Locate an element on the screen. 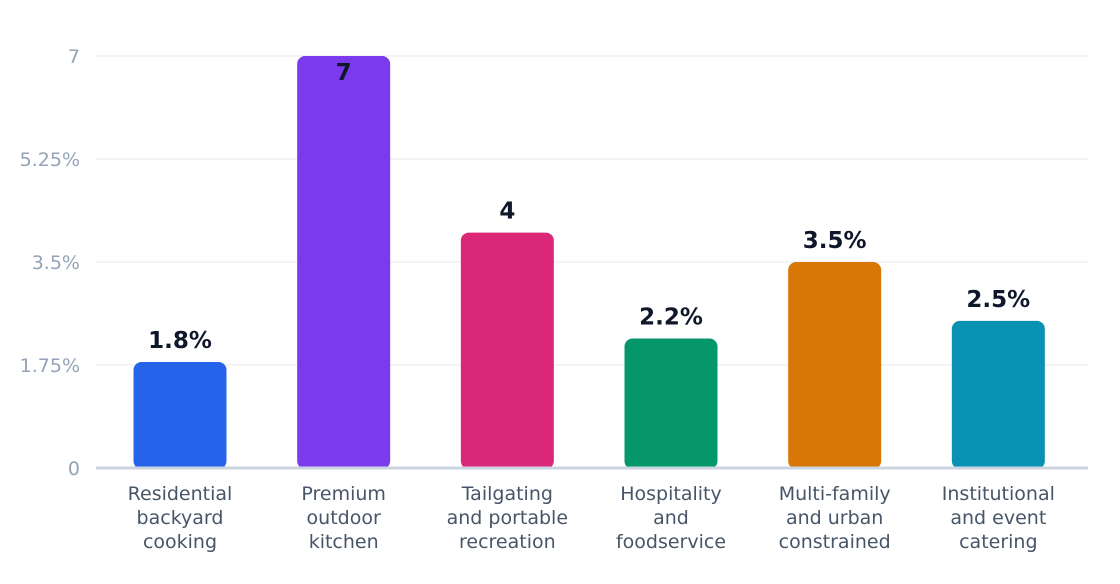 This screenshot has width=1120, height=584. y-tick-label: 1.75% is located at coordinates (50, 366).